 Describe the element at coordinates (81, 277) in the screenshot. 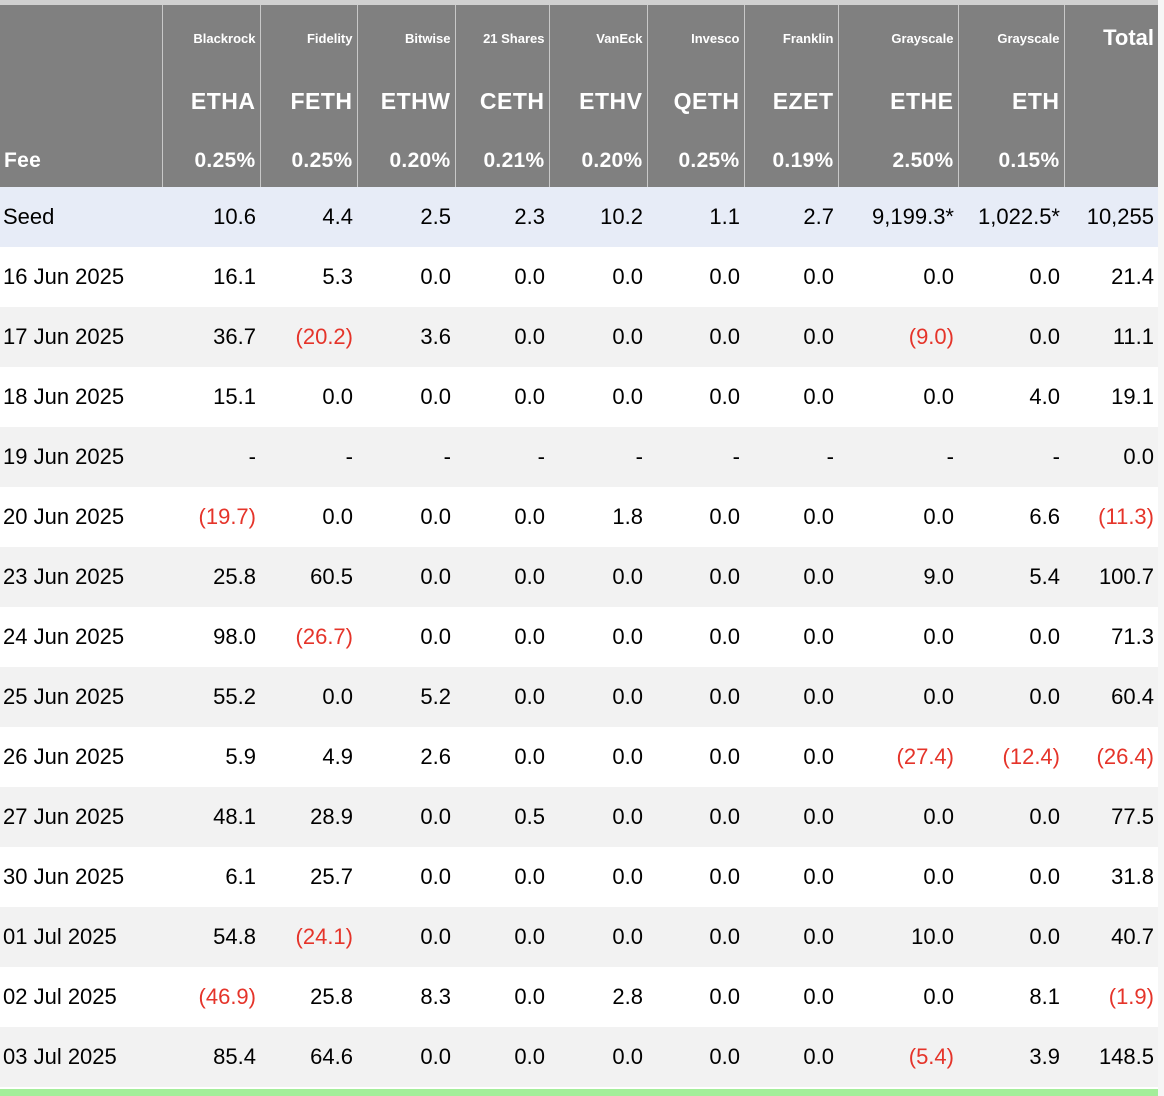

I see `row-date-cell: 16 Jun 2025` at that location.